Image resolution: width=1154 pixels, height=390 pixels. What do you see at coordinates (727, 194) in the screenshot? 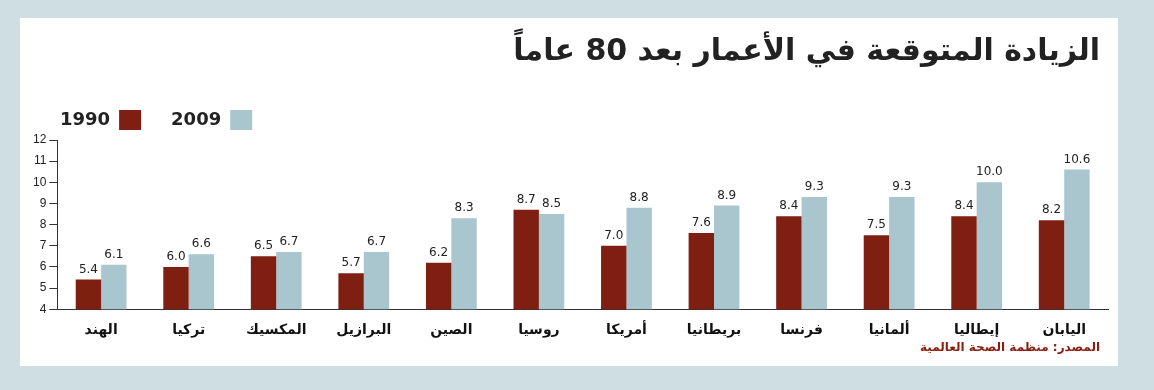
I see `data-label: 8.9` at bounding box center [727, 194].